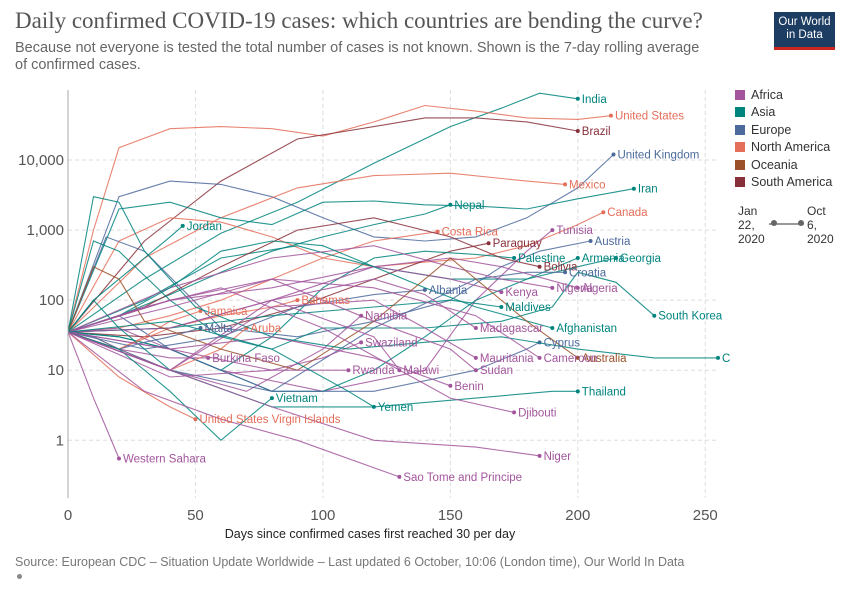 The width and height of the screenshot is (850, 600). I want to click on timeline-slider: Jan 22, 2020 Oct 6, 2020, so click(787, 226).